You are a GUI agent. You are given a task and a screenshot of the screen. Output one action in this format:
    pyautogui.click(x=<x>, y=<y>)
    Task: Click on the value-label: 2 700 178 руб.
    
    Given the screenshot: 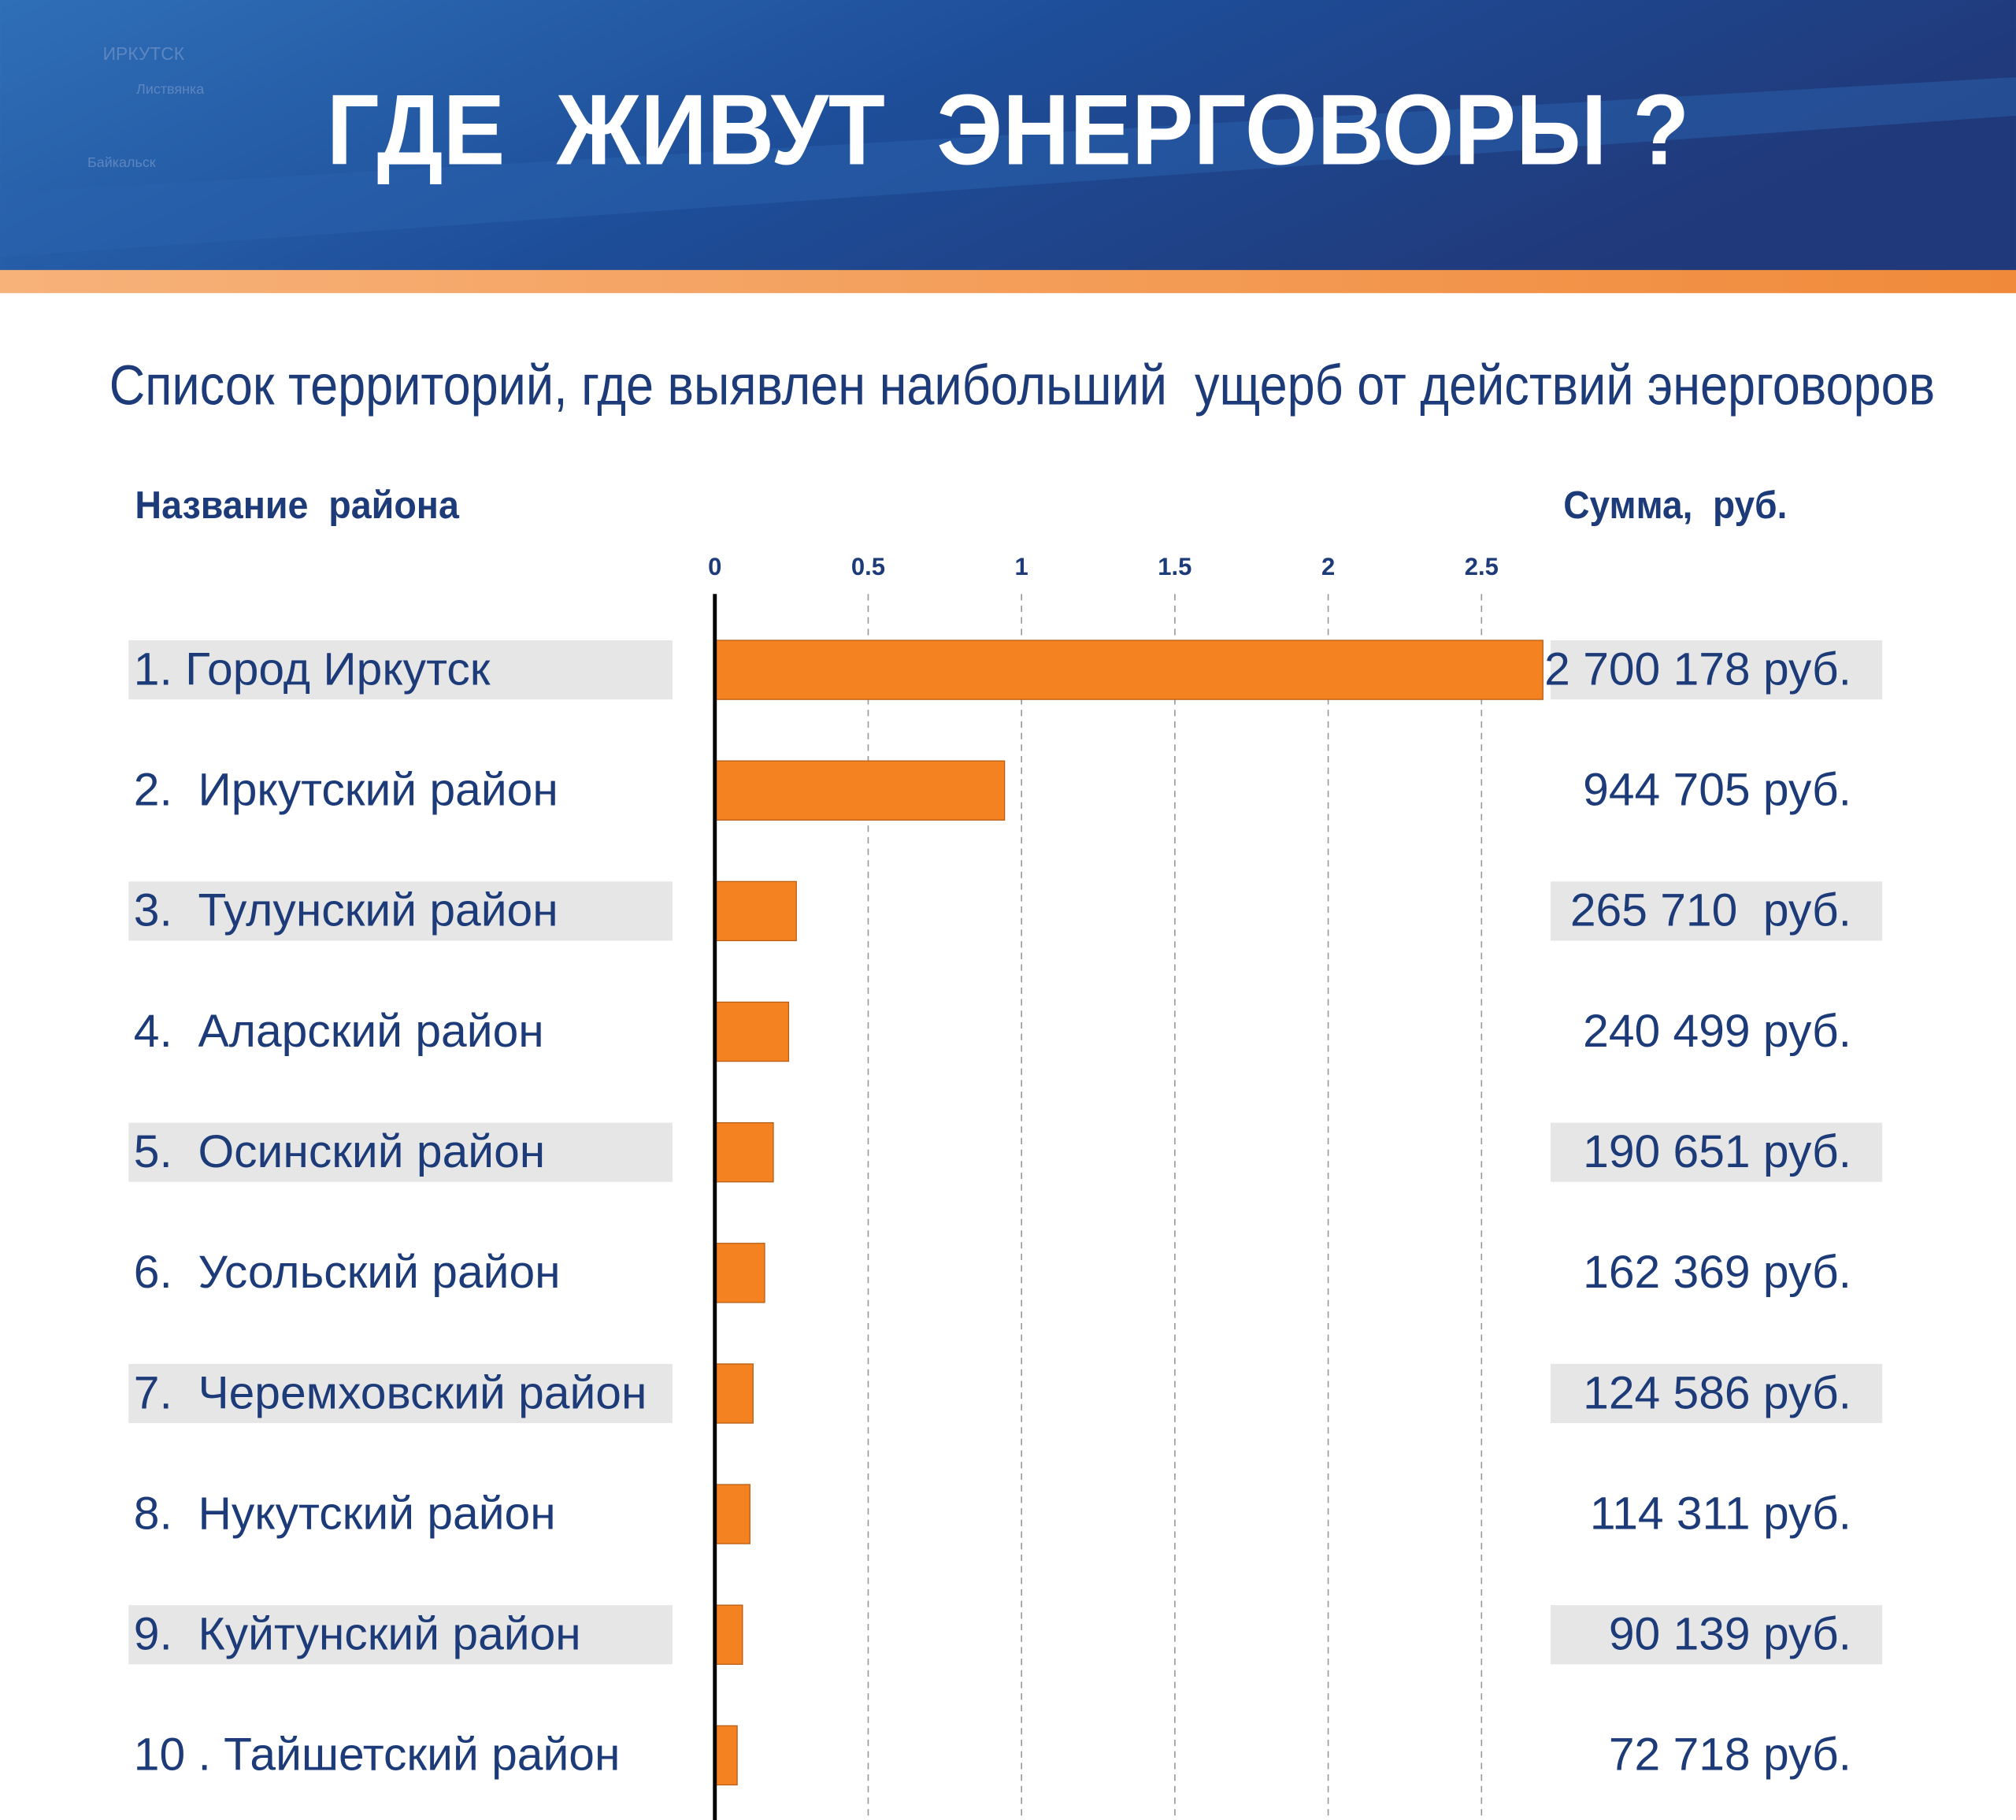 What is the action you would take?
    pyautogui.click(x=1697, y=669)
    